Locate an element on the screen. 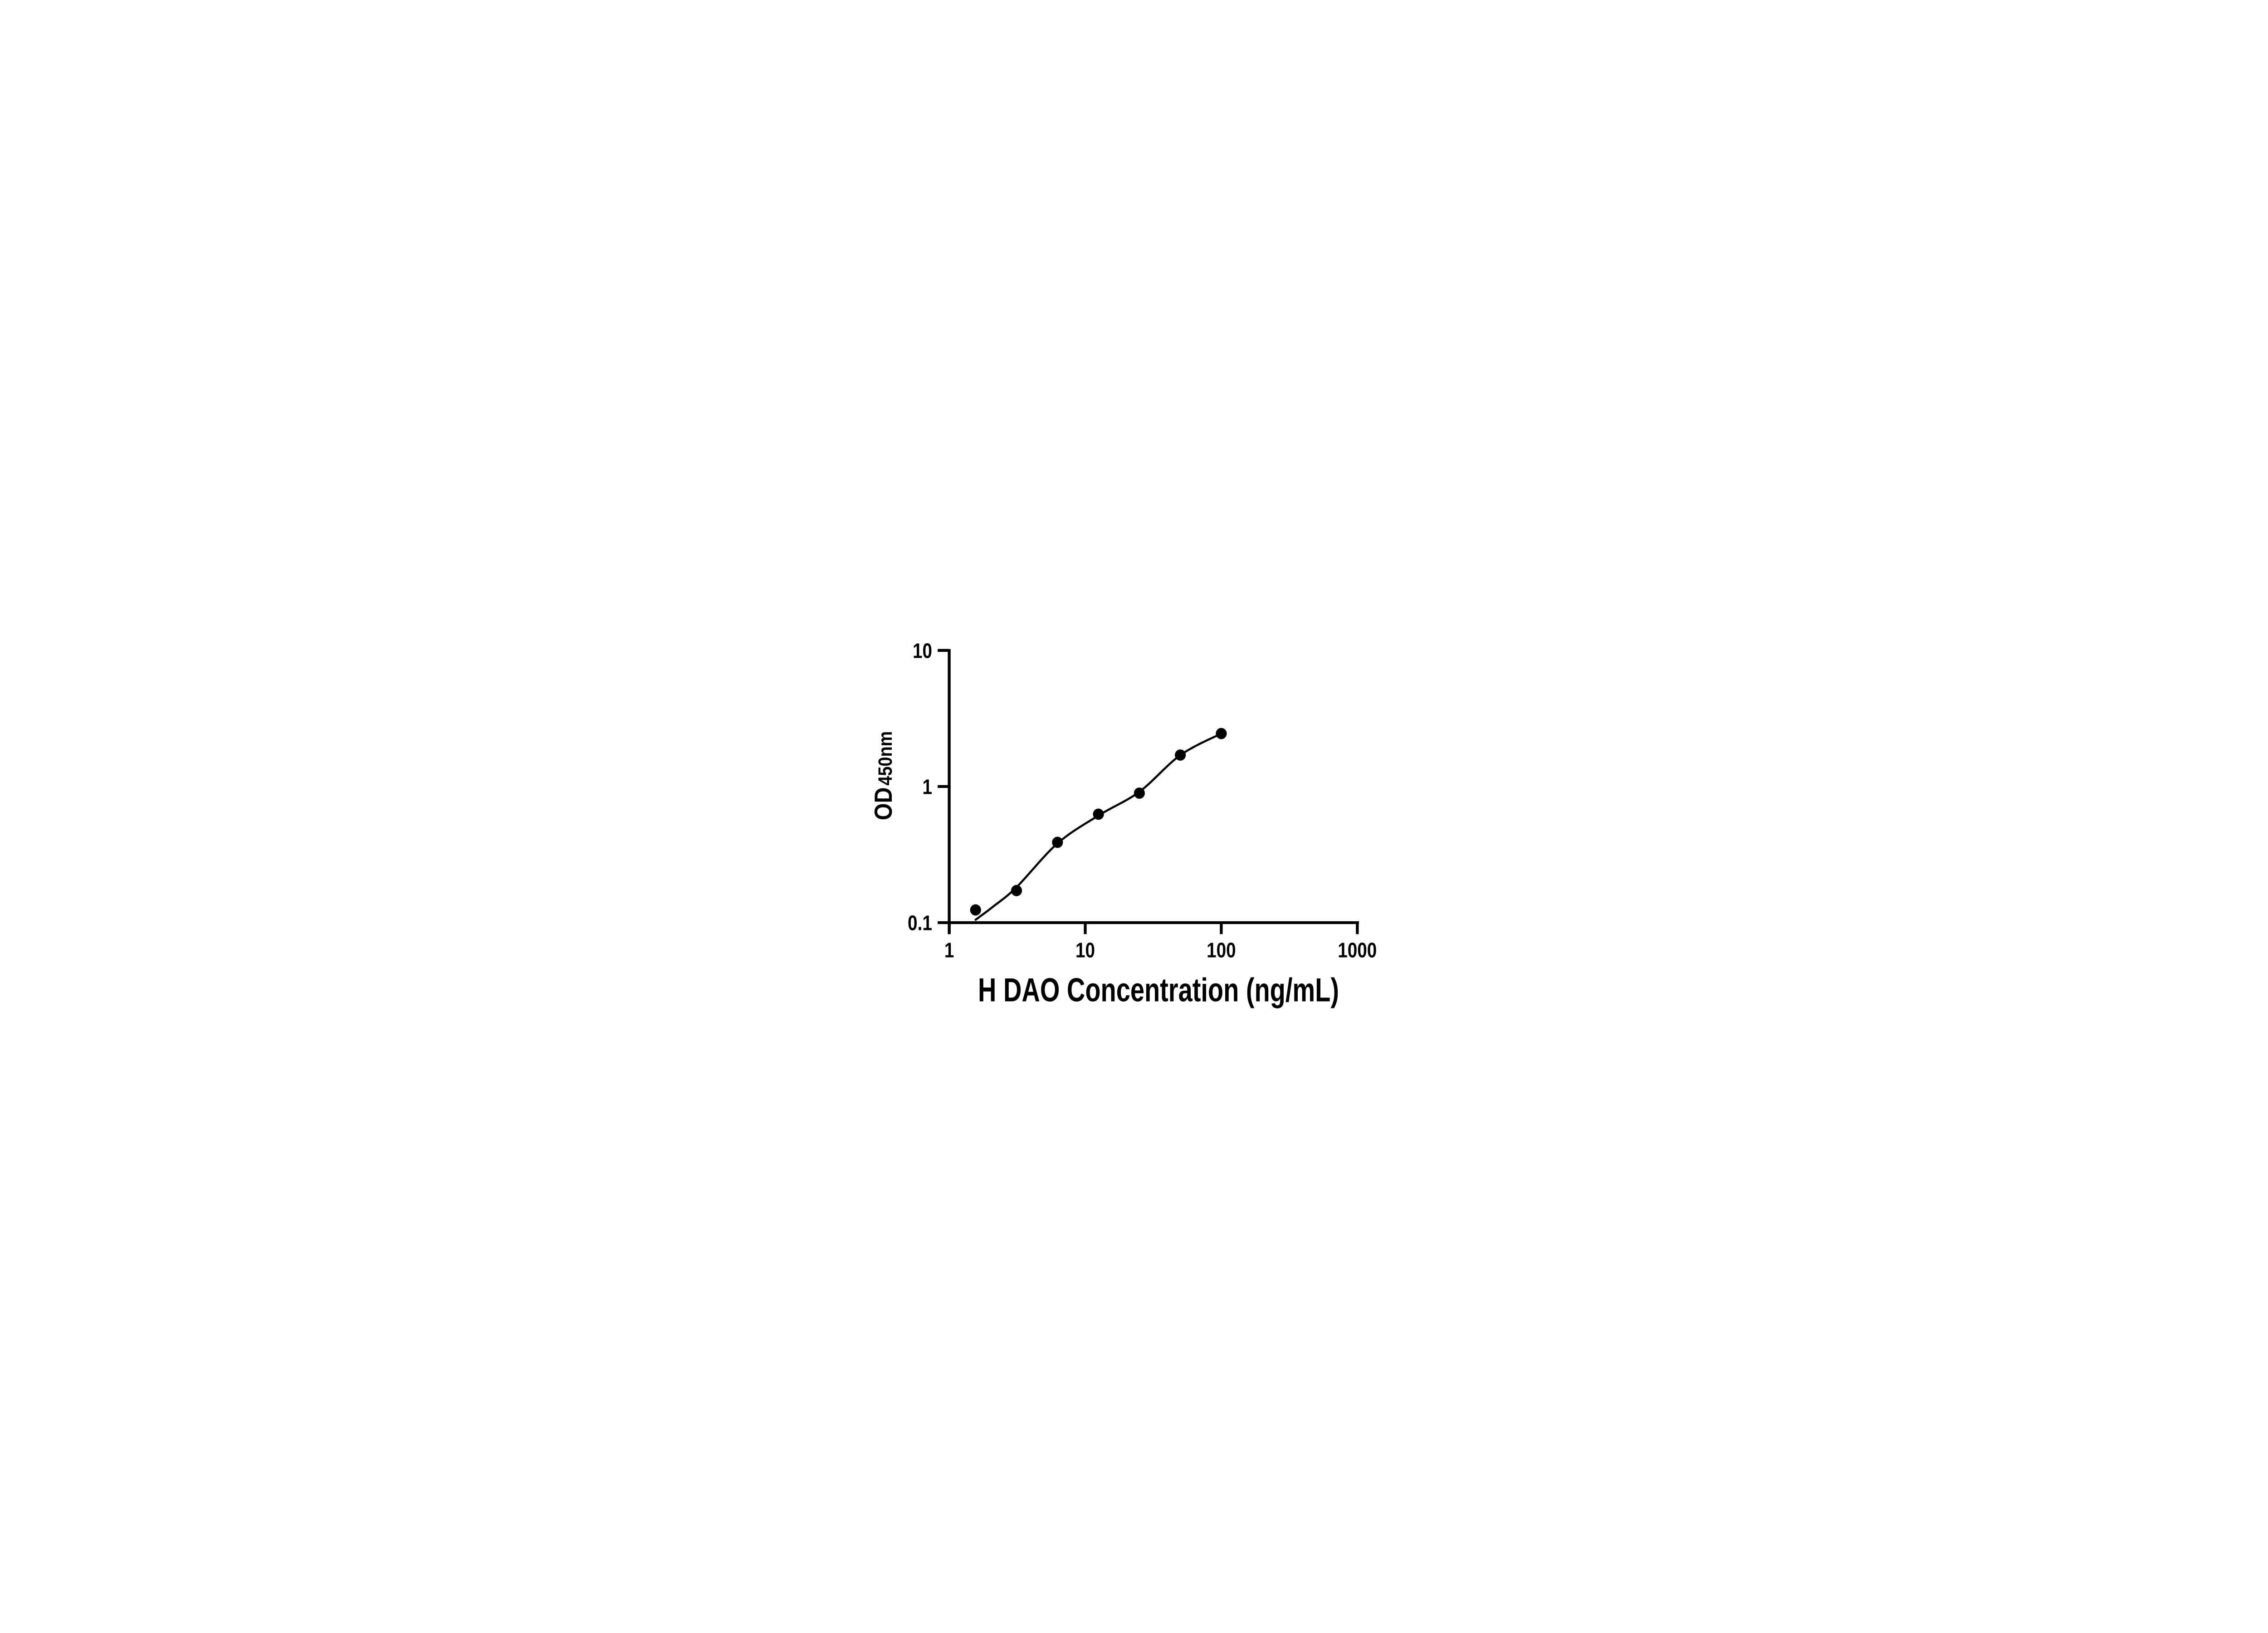  x-tick-label: 1 is located at coordinates (949, 950).